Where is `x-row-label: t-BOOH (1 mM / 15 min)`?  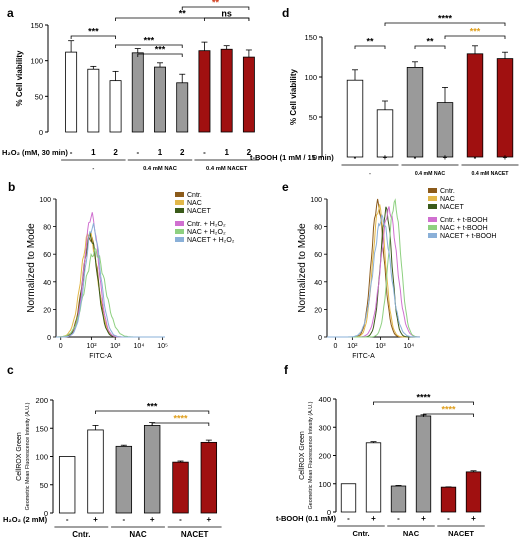 x-row-label: t-BOOH (1 mM / 15 min) is located at coordinates (292, 157).